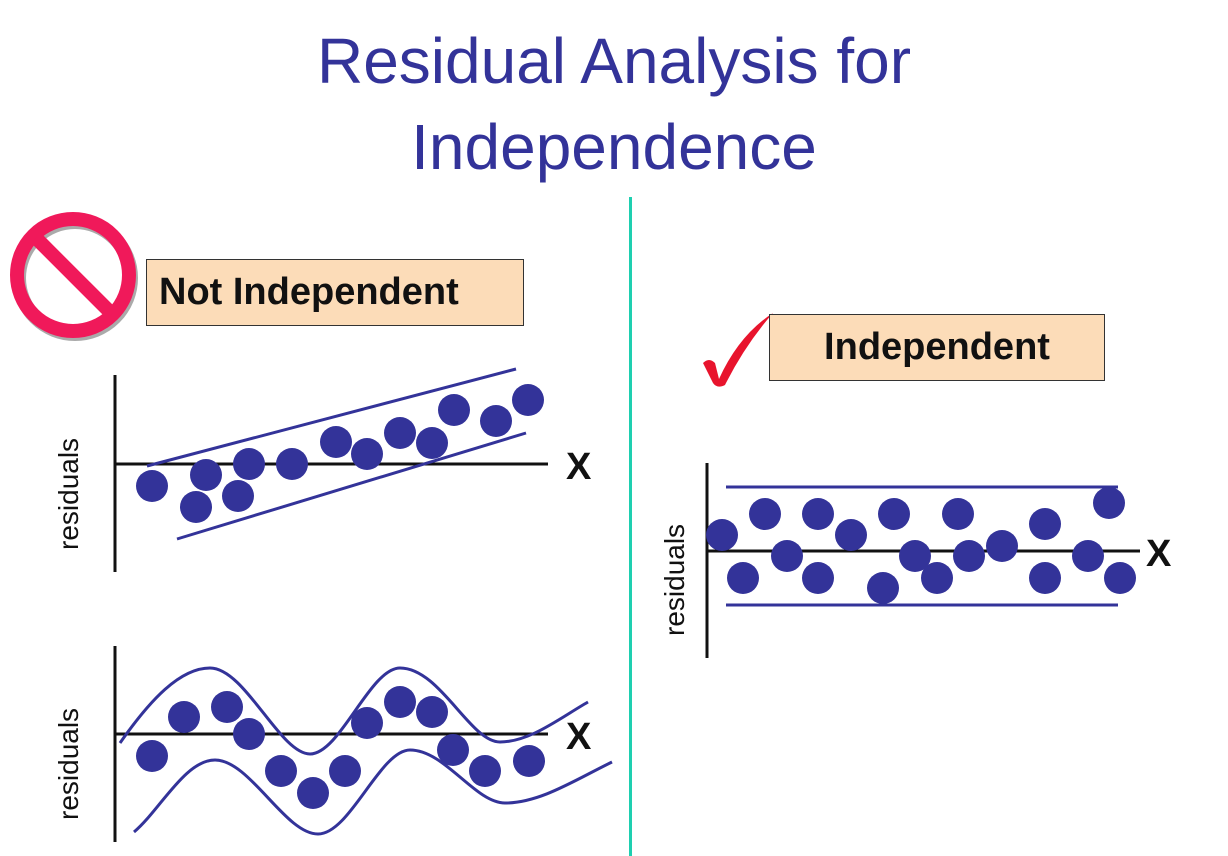  I want to click on title-line-1: Residual Analysis for, so click(614, 61).